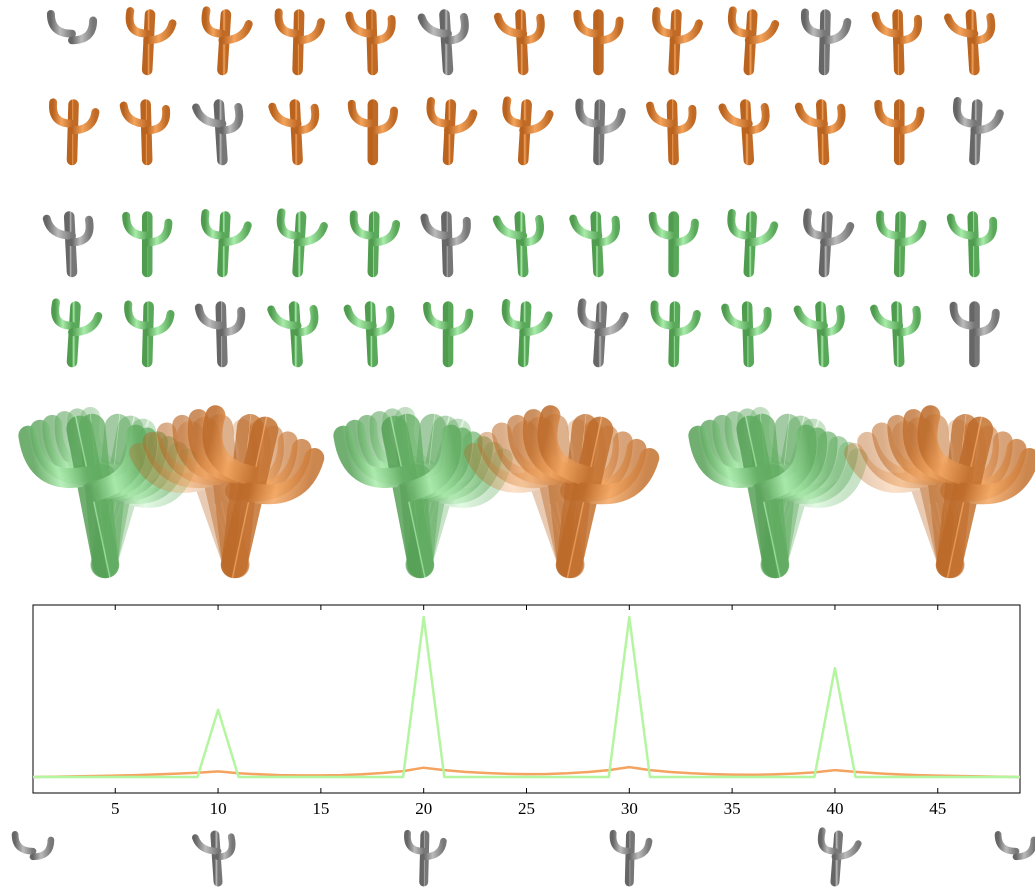  Describe the element at coordinates (834, 808) in the screenshot. I see `x-tick-label: 40` at that location.